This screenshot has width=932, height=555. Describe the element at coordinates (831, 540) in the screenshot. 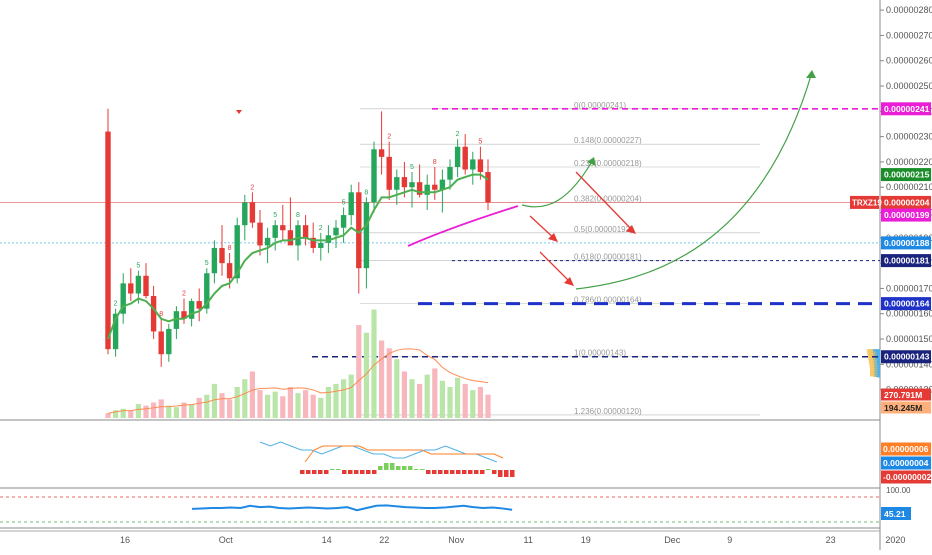

I see `time-tick-label: 23` at that location.